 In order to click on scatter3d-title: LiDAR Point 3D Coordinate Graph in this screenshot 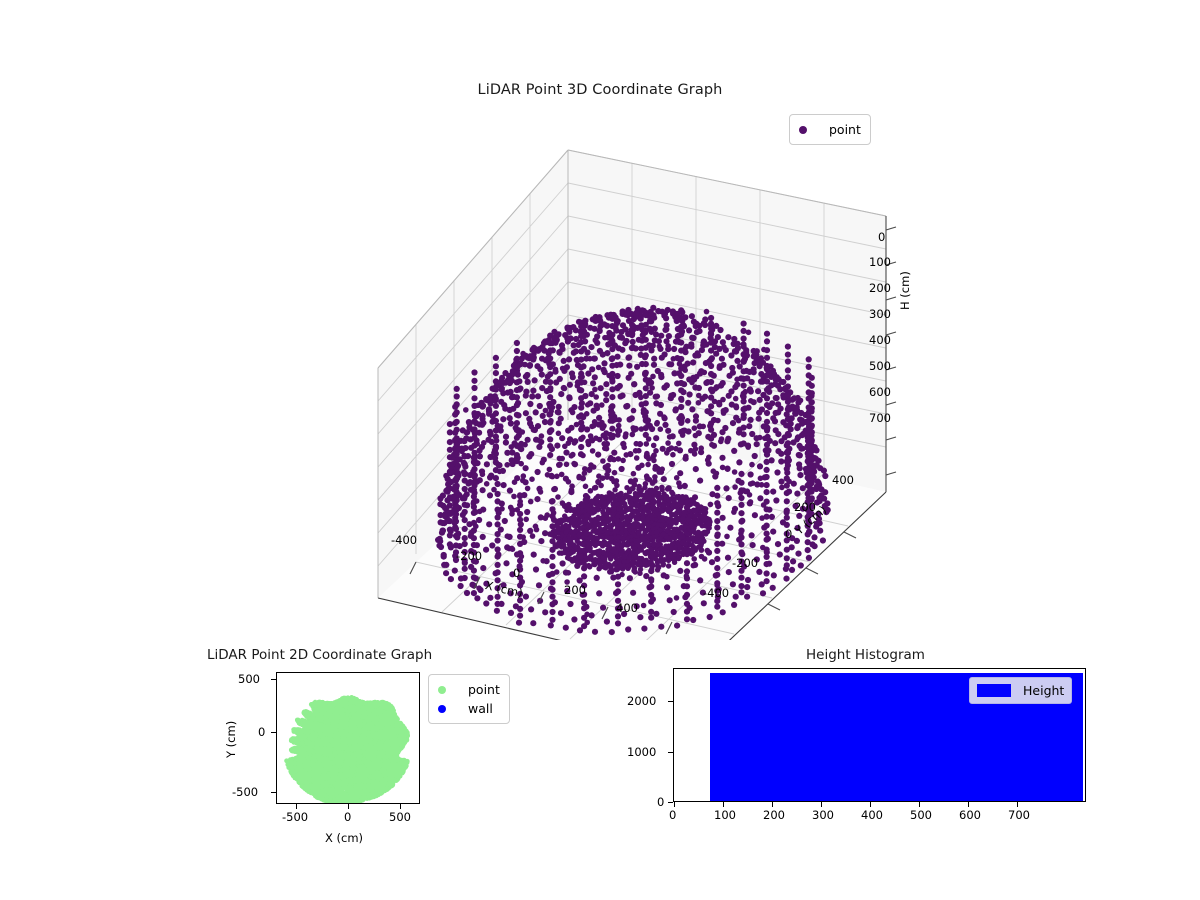, I will do `click(600, 90)`.